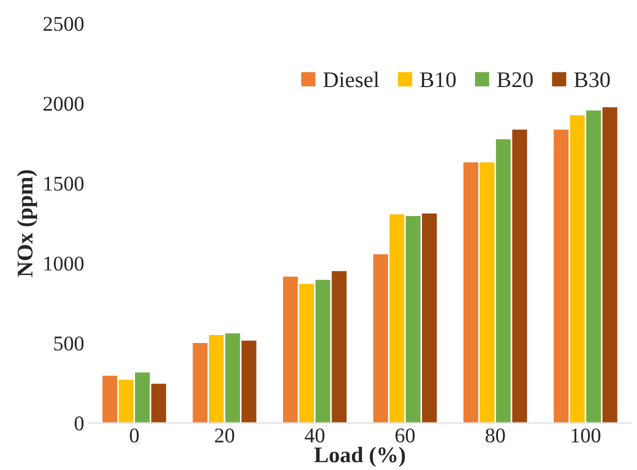 The height and width of the screenshot is (470, 637). What do you see at coordinates (64, 263) in the screenshot?
I see `y-tick-label: 1000` at bounding box center [64, 263].